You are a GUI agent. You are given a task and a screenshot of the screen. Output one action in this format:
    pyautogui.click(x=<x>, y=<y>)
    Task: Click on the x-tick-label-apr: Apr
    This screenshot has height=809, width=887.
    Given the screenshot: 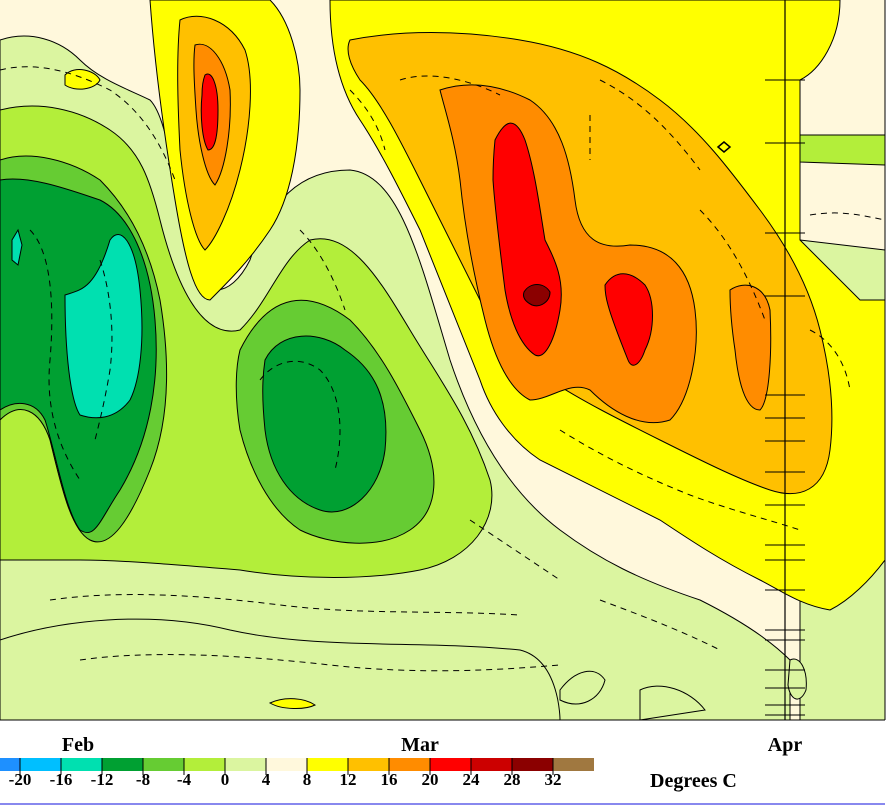 What is the action you would take?
    pyautogui.click(x=785, y=745)
    